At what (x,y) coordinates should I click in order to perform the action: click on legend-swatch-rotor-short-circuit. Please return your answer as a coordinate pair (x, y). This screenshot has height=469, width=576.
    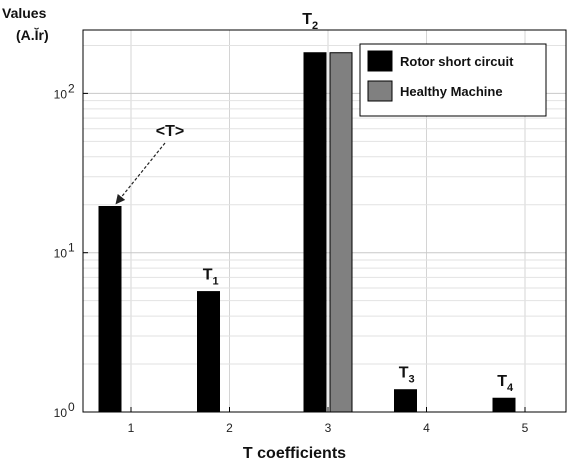
    Looking at the image, I should click on (380, 61).